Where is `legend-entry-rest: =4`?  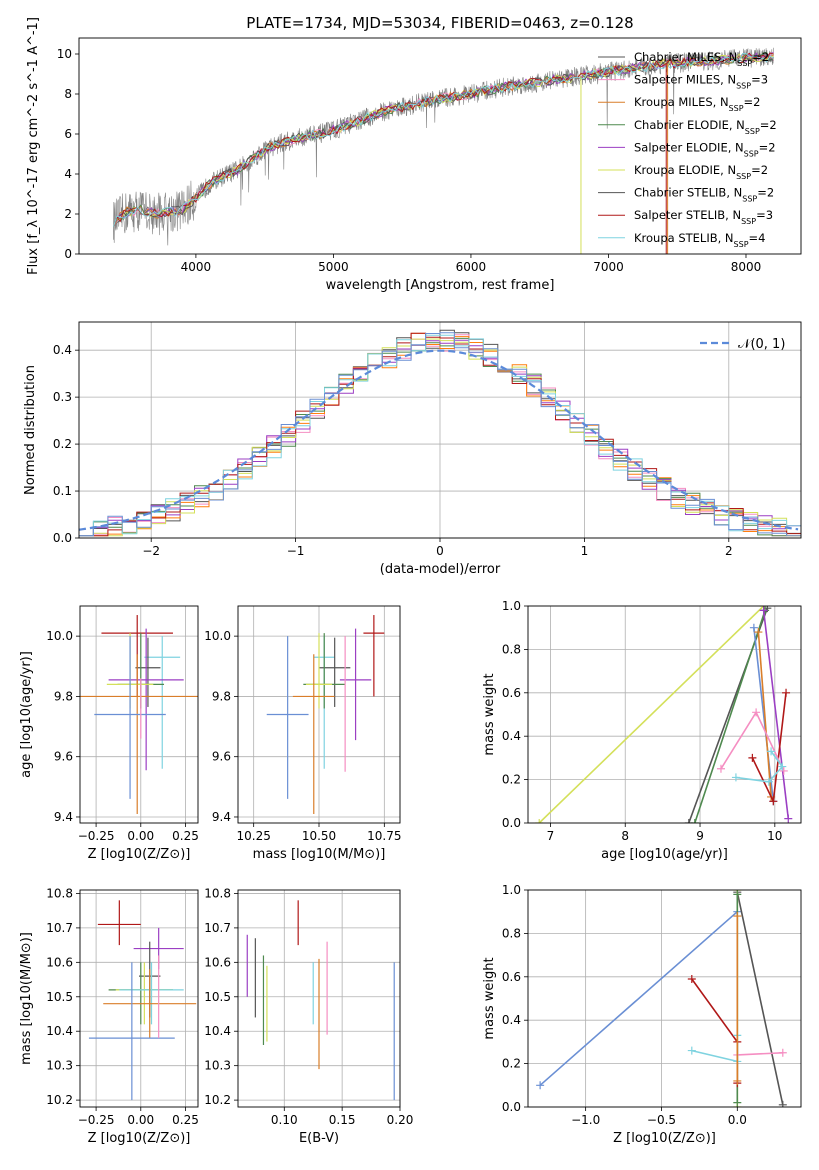 legend-entry-rest: =4 is located at coordinates (757, 238).